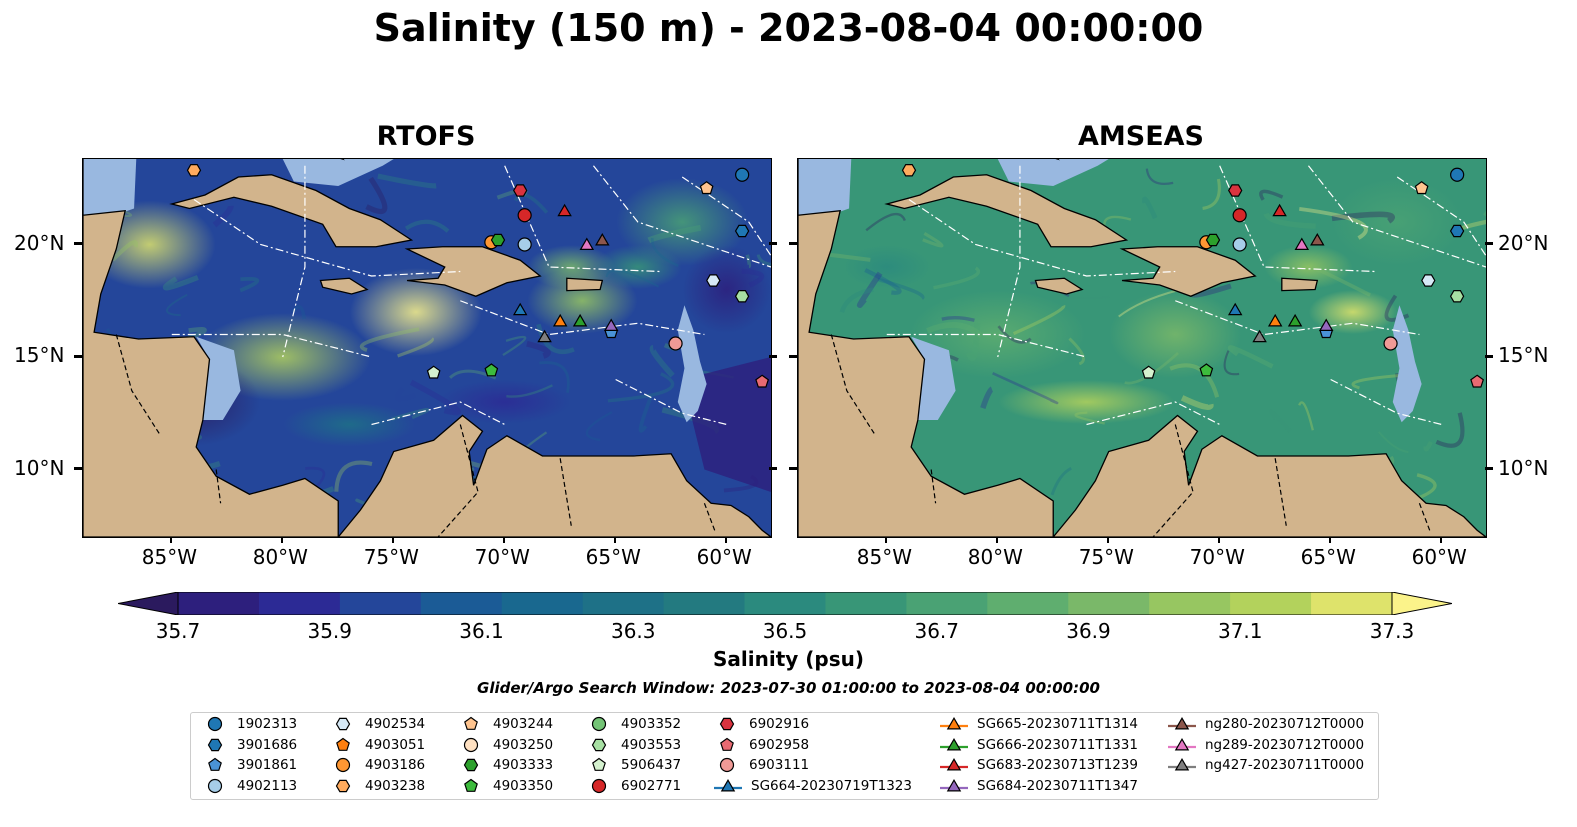 Image resolution: width=1577 pixels, height=827 pixels. Describe the element at coordinates (779, 744) in the screenshot. I see `legend-label: 6902958` at that location.